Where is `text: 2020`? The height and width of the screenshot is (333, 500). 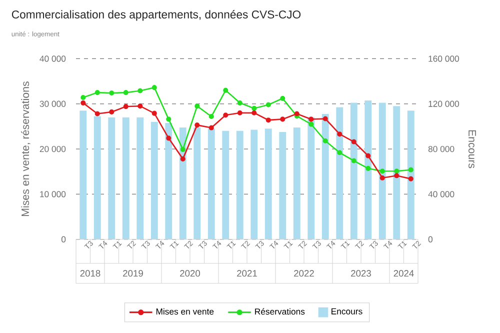 text: 2020 is located at coordinates (190, 273).